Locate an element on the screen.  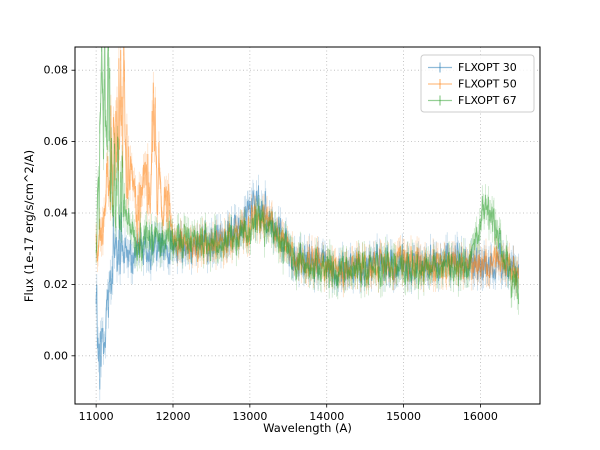
x-axis-label: Wavelength (A) is located at coordinates (307, 428).